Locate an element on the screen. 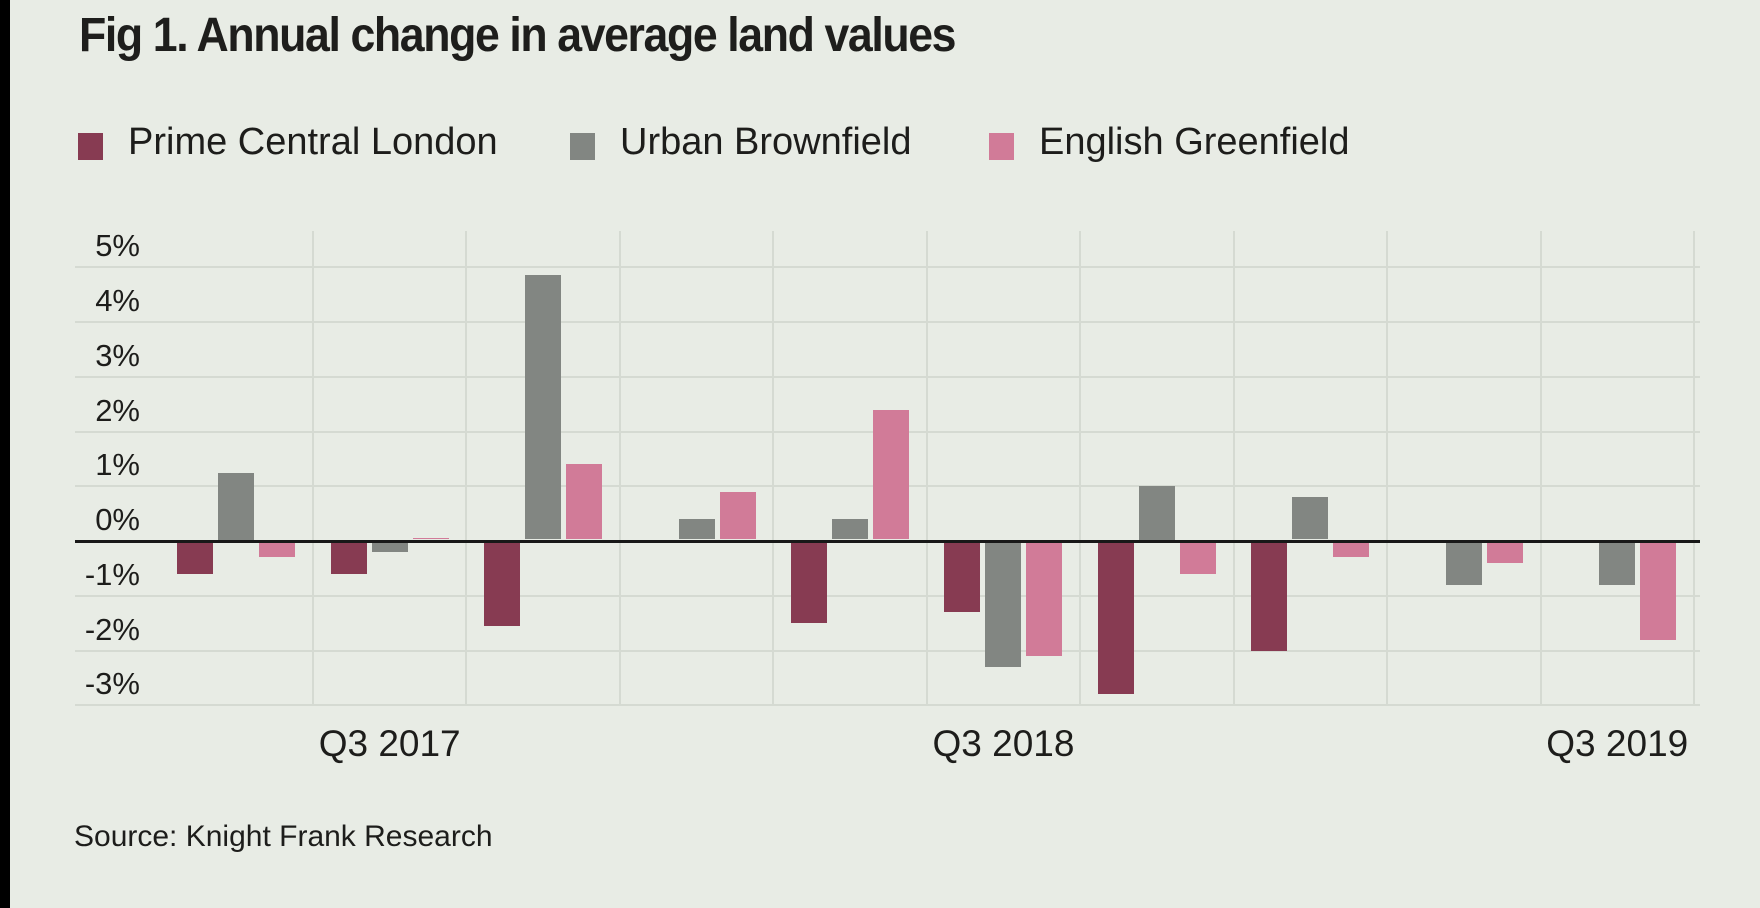 Image resolution: width=1760 pixels, height=908 pixels. y-axis-tick-label: -1% is located at coordinates (112, 574).